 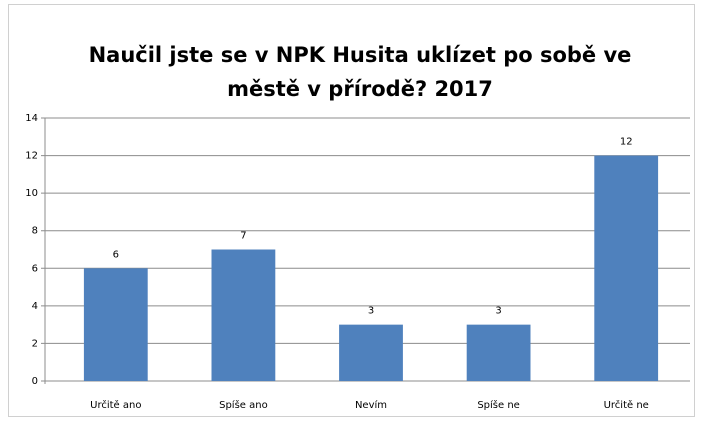 I want to click on x-tick-label: Spíše ne, so click(x=498, y=405).